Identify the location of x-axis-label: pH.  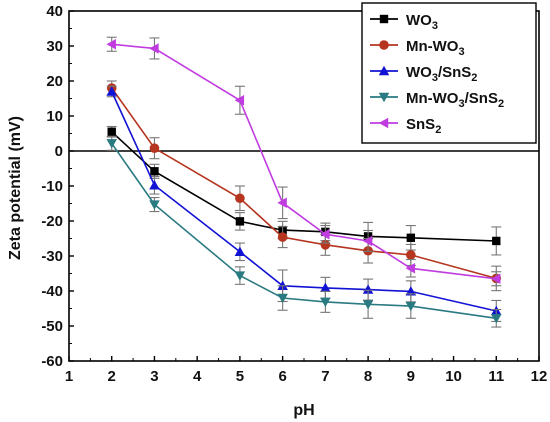
(303, 410).